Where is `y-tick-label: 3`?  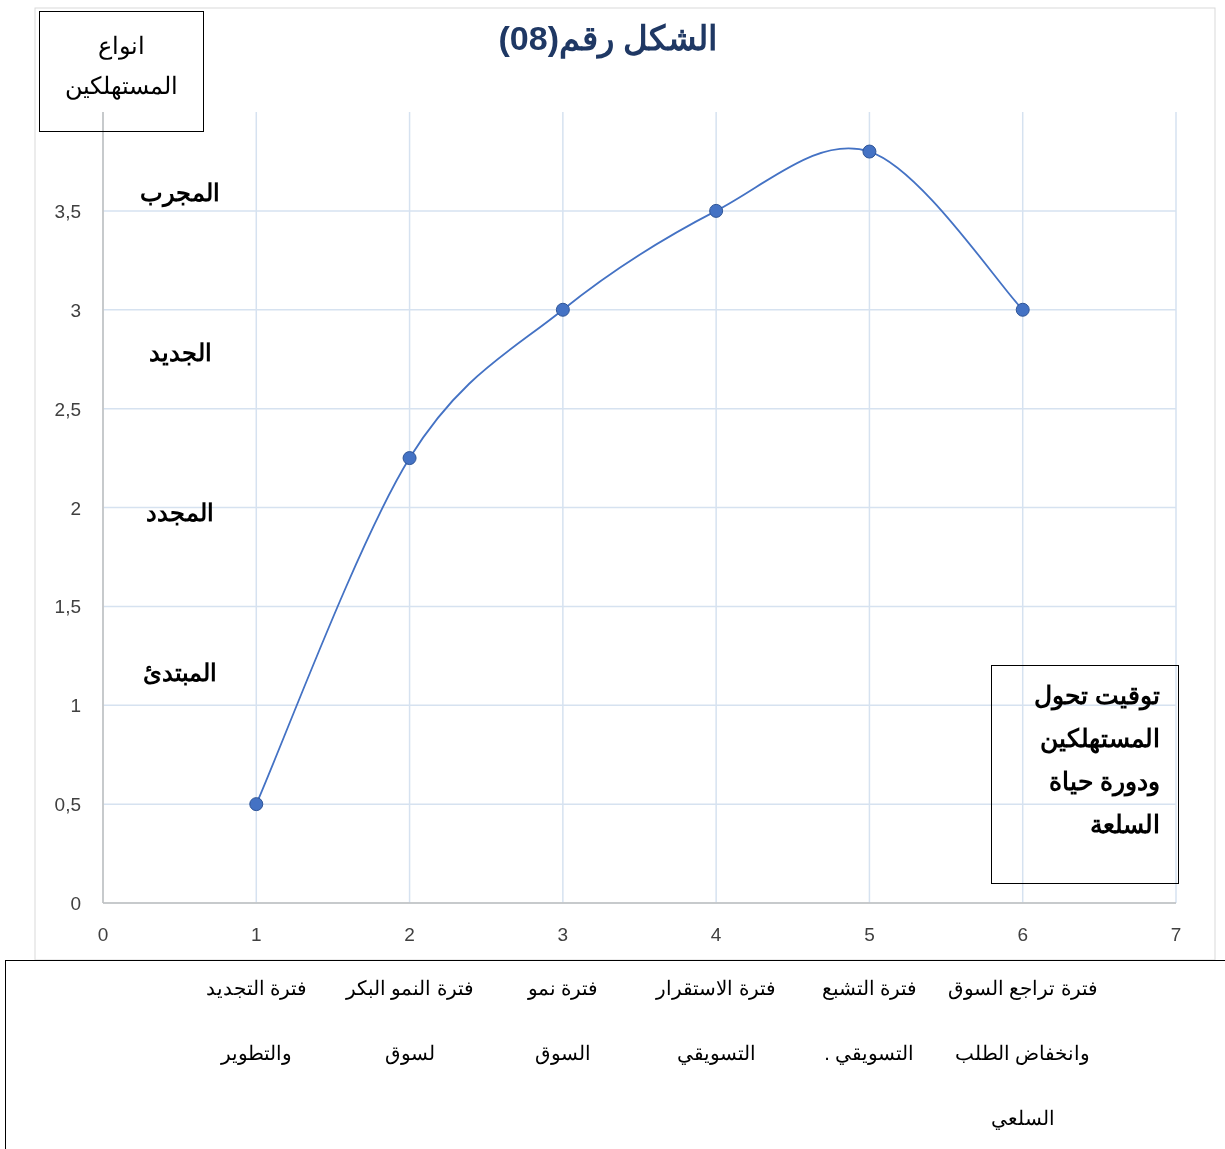
y-tick-label: 3 is located at coordinates (75, 310).